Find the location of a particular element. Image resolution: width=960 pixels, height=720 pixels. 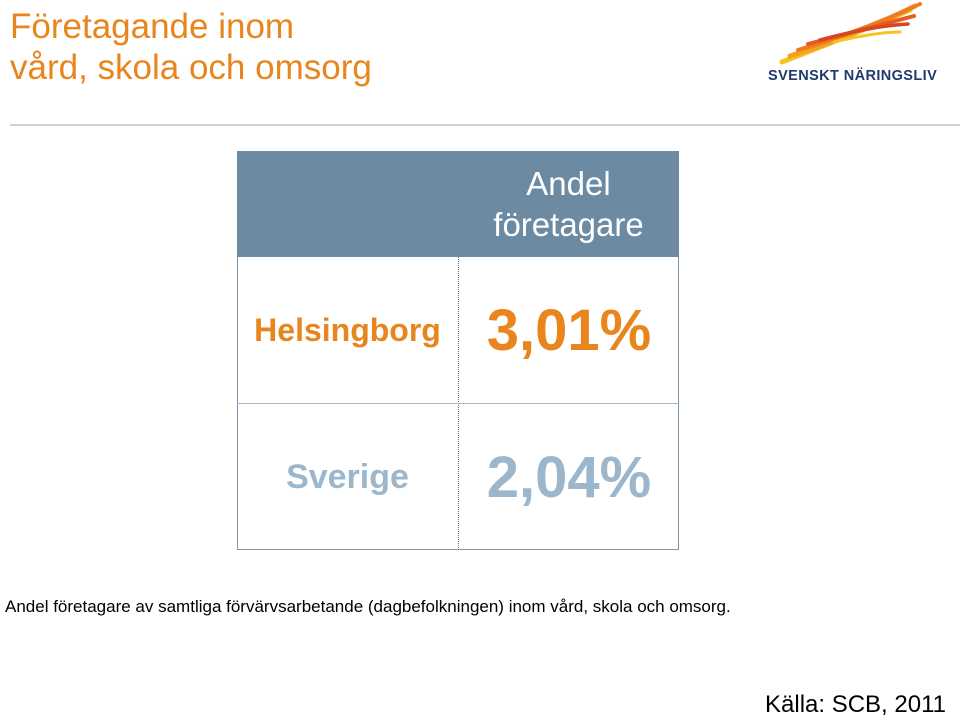

svenskt-naringsliv-logo: SVENSKT NÄRINGSLIV is located at coordinates (855, 45).